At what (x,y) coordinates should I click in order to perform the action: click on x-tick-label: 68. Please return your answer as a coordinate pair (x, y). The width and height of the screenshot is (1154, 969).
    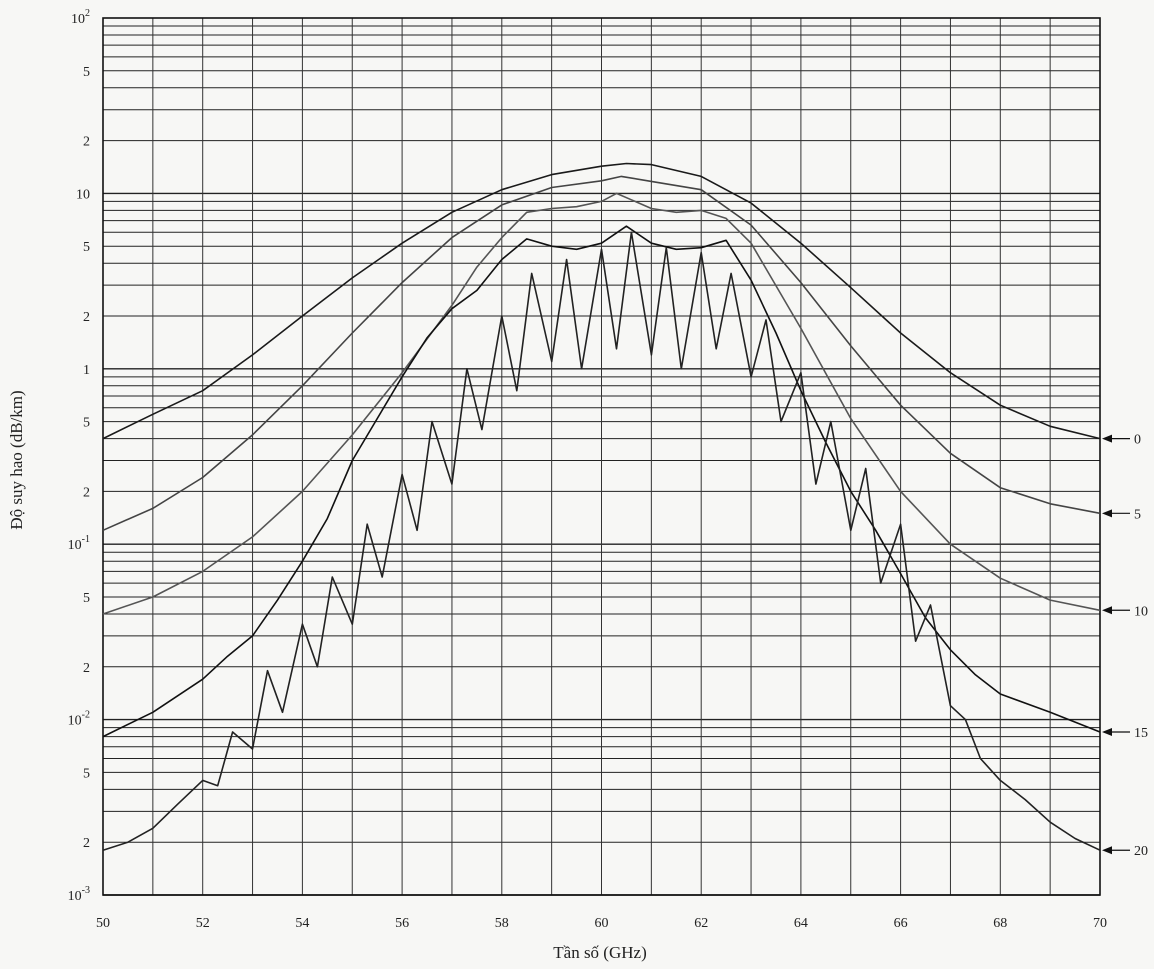
    Looking at the image, I should click on (1000, 923).